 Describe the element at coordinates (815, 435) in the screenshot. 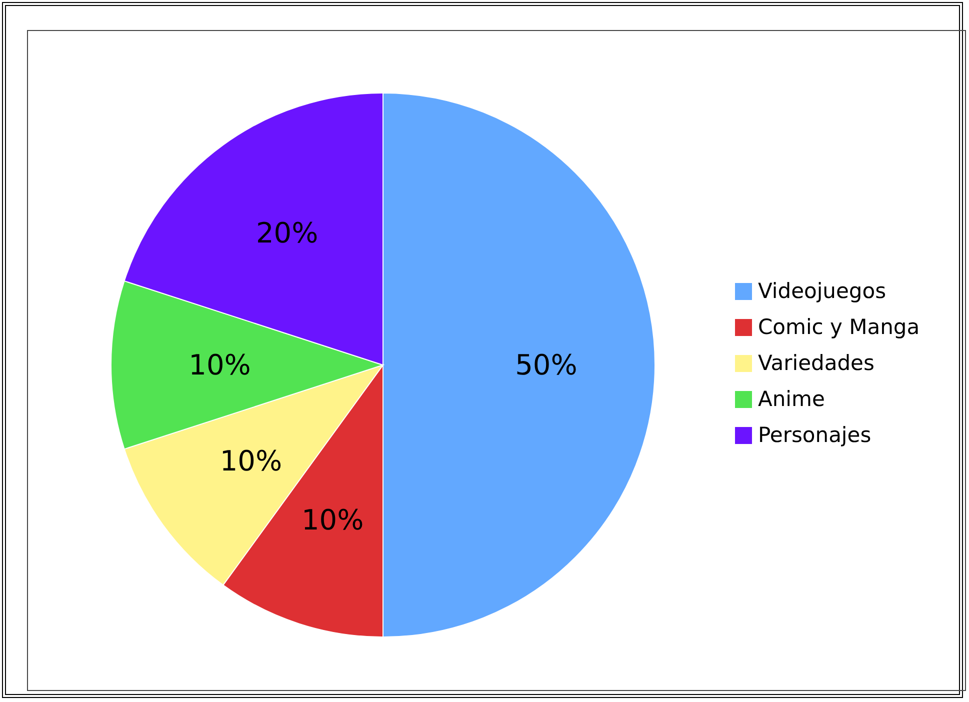

I see `legend-label: Personajes` at that location.